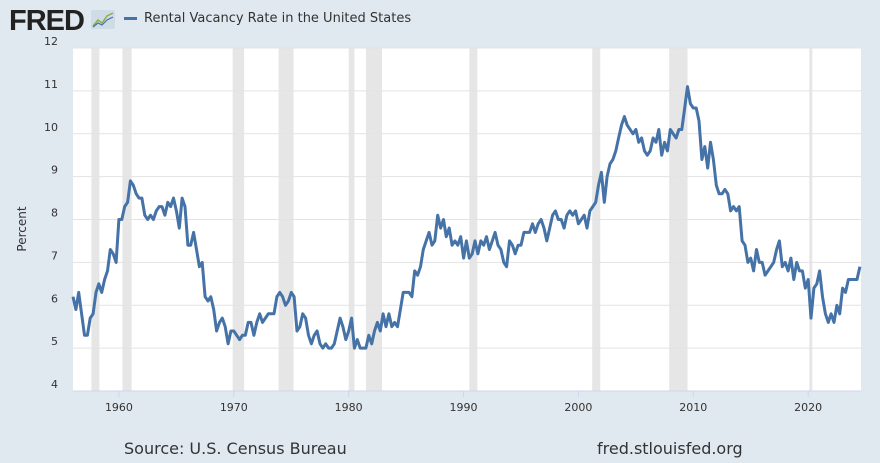 This screenshot has width=880, height=463. Describe the element at coordinates (103, 19) in the screenshot. I see `chart-trend-icon` at that location.